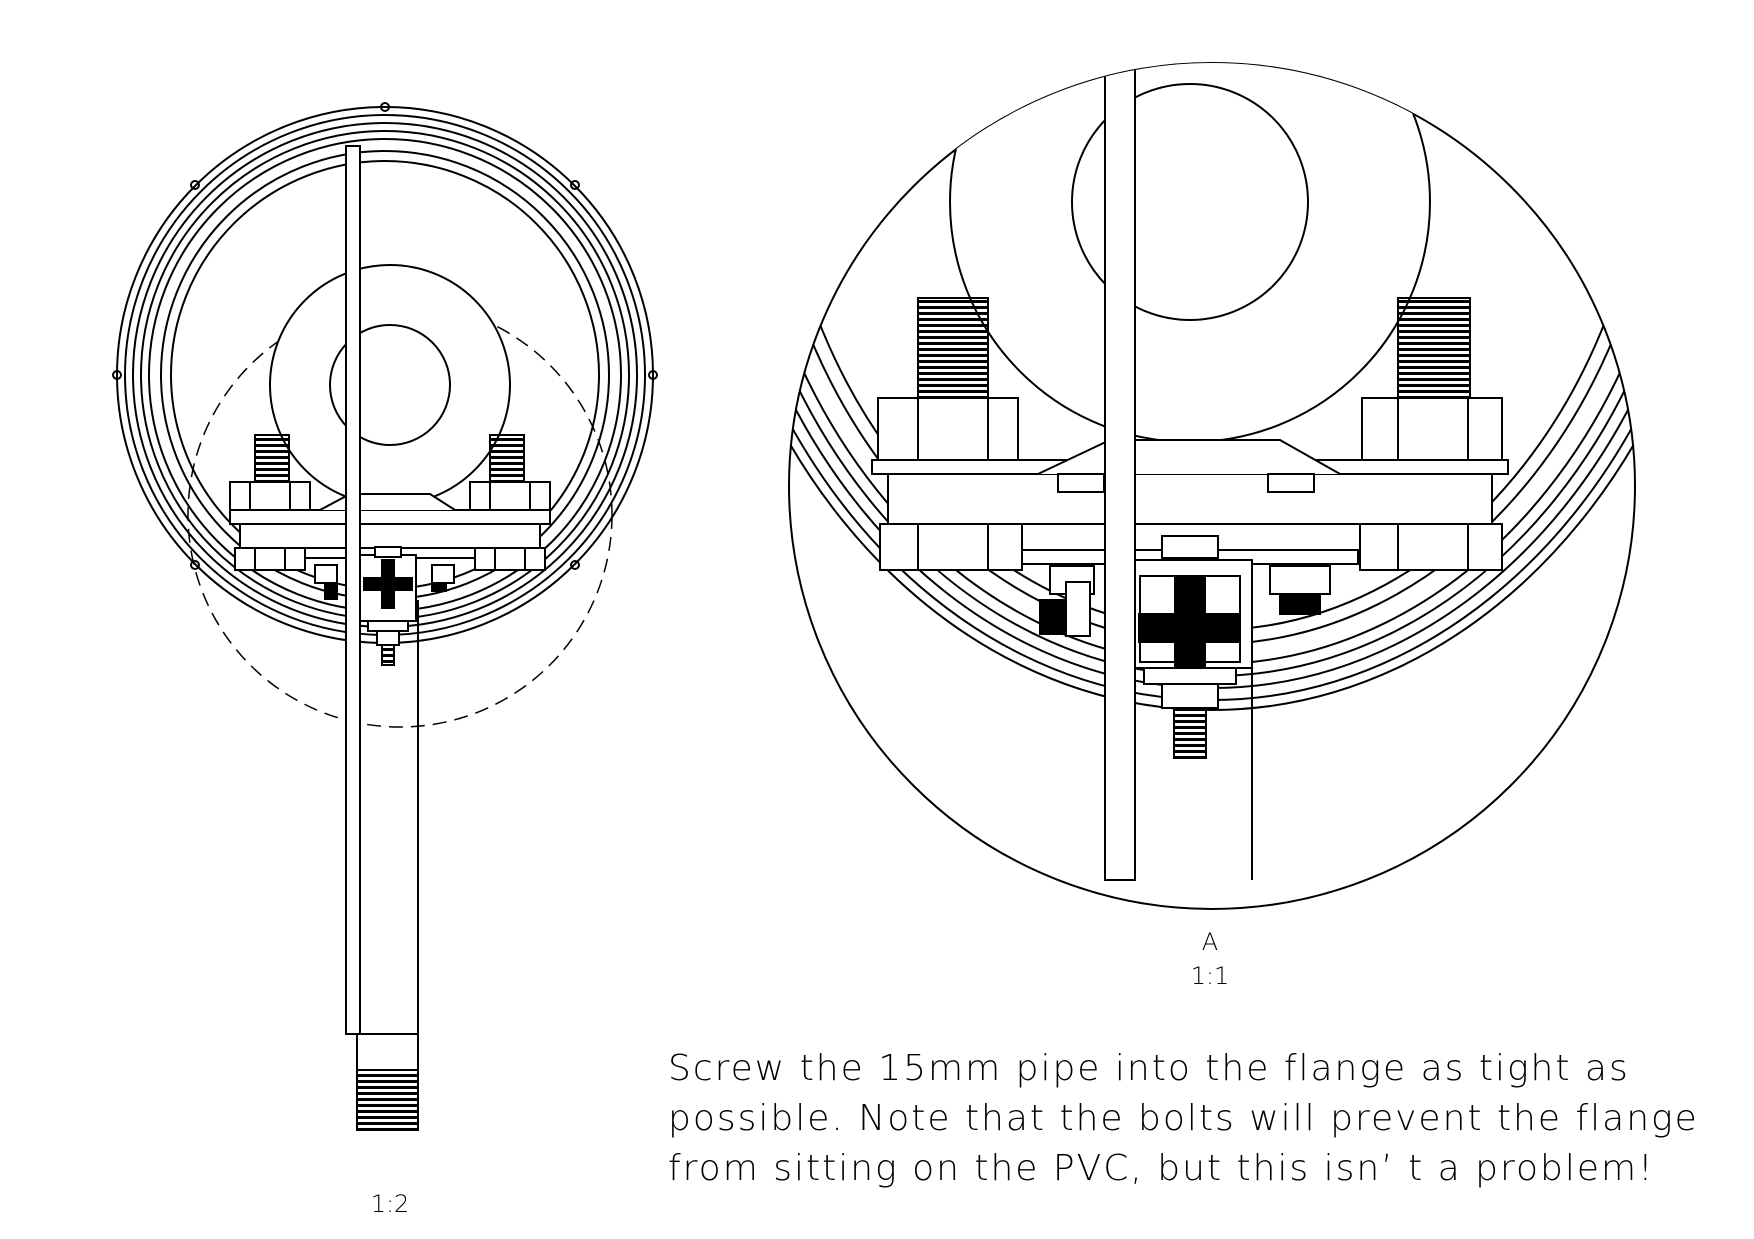 Image resolution: width=1754 pixels, height=1239 pixels. I want to click on small-bolts, so click(384, 582).